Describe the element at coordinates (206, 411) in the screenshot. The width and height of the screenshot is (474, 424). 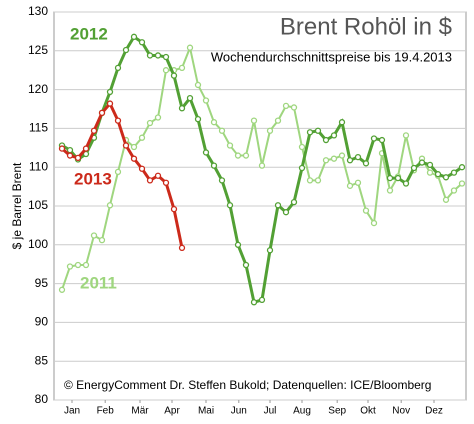
I see `x-tick-label: Mai` at that location.